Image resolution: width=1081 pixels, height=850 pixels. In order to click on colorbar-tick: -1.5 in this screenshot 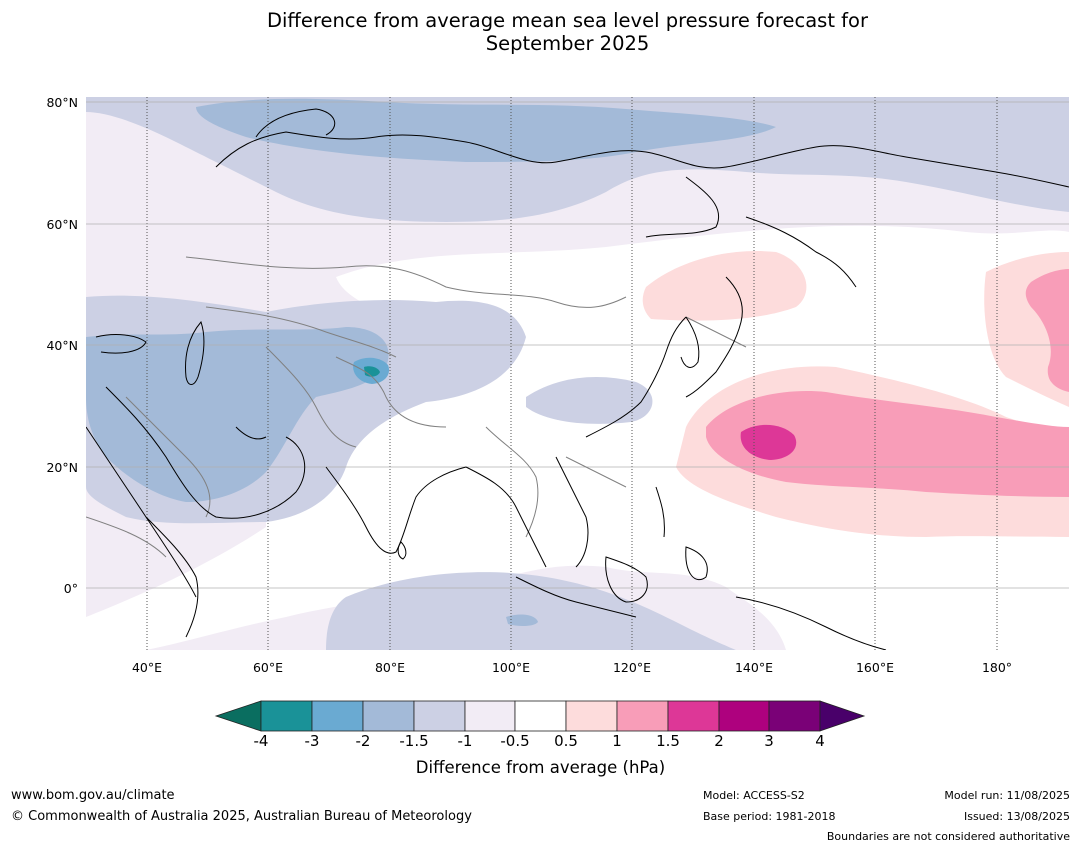, I will do `click(414, 741)`.